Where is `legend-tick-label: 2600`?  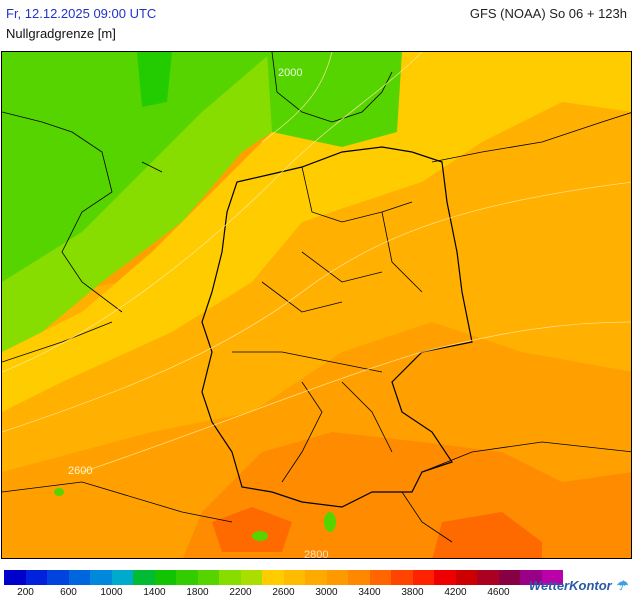 legend-tick-label: 2600 is located at coordinates (283, 592).